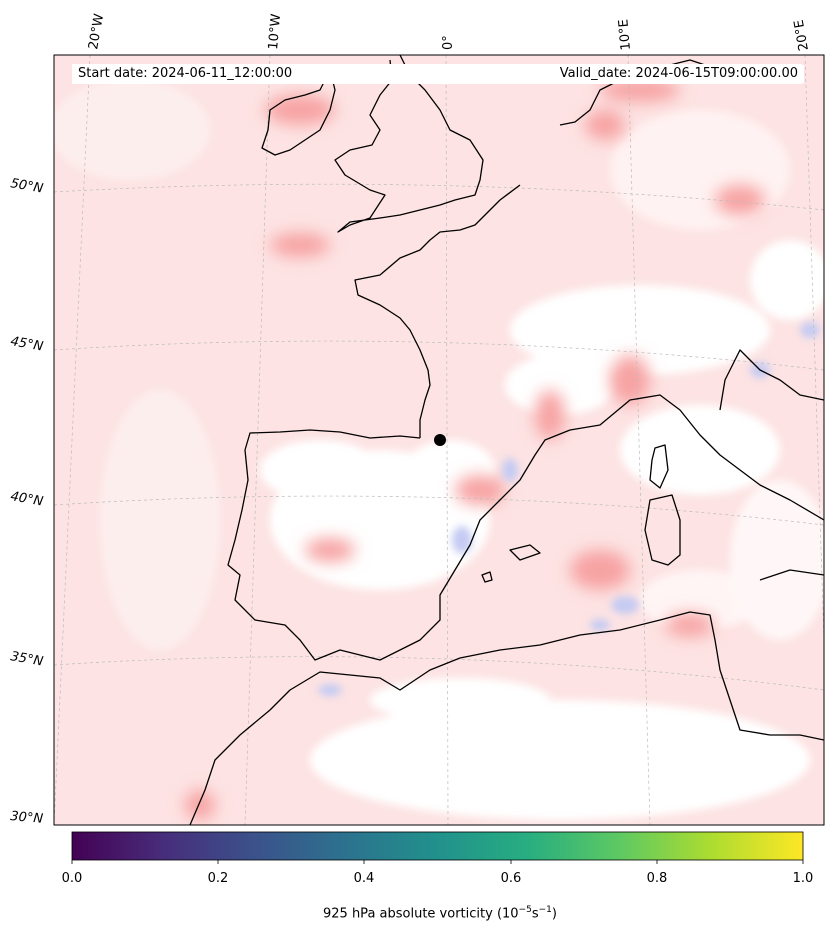 This screenshot has height=936, width=832. Describe the element at coordinates (525, 552) in the screenshot. I see `balearic-coast` at that location.